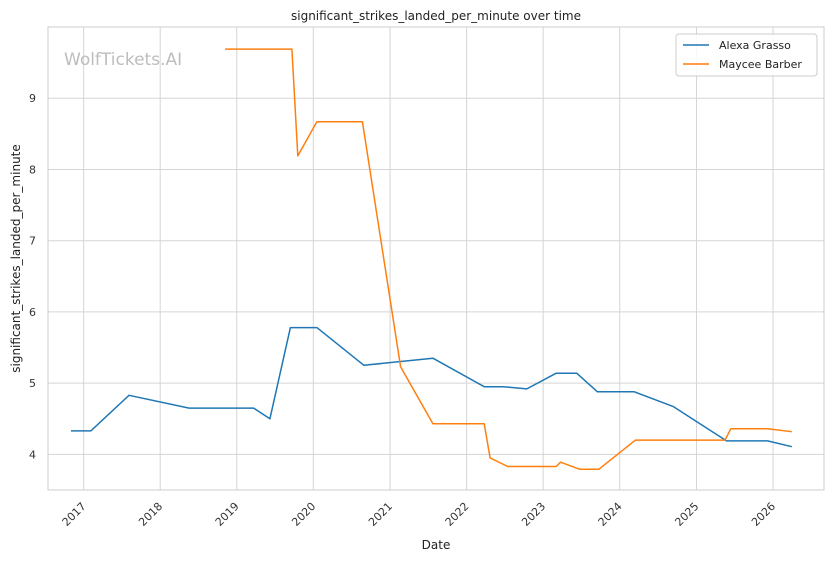 The width and height of the screenshot is (832, 561). What do you see at coordinates (32, 383) in the screenshot?
I see `y-tick-label: 5` at bounding box center [32, 383].